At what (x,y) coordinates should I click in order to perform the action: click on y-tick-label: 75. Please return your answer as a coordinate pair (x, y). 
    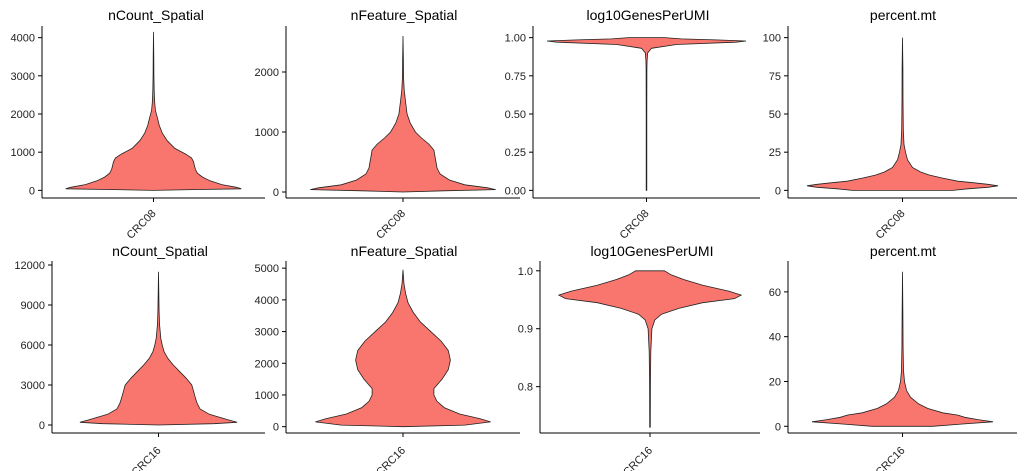
    Looking at the image, I should click on (775, 77).